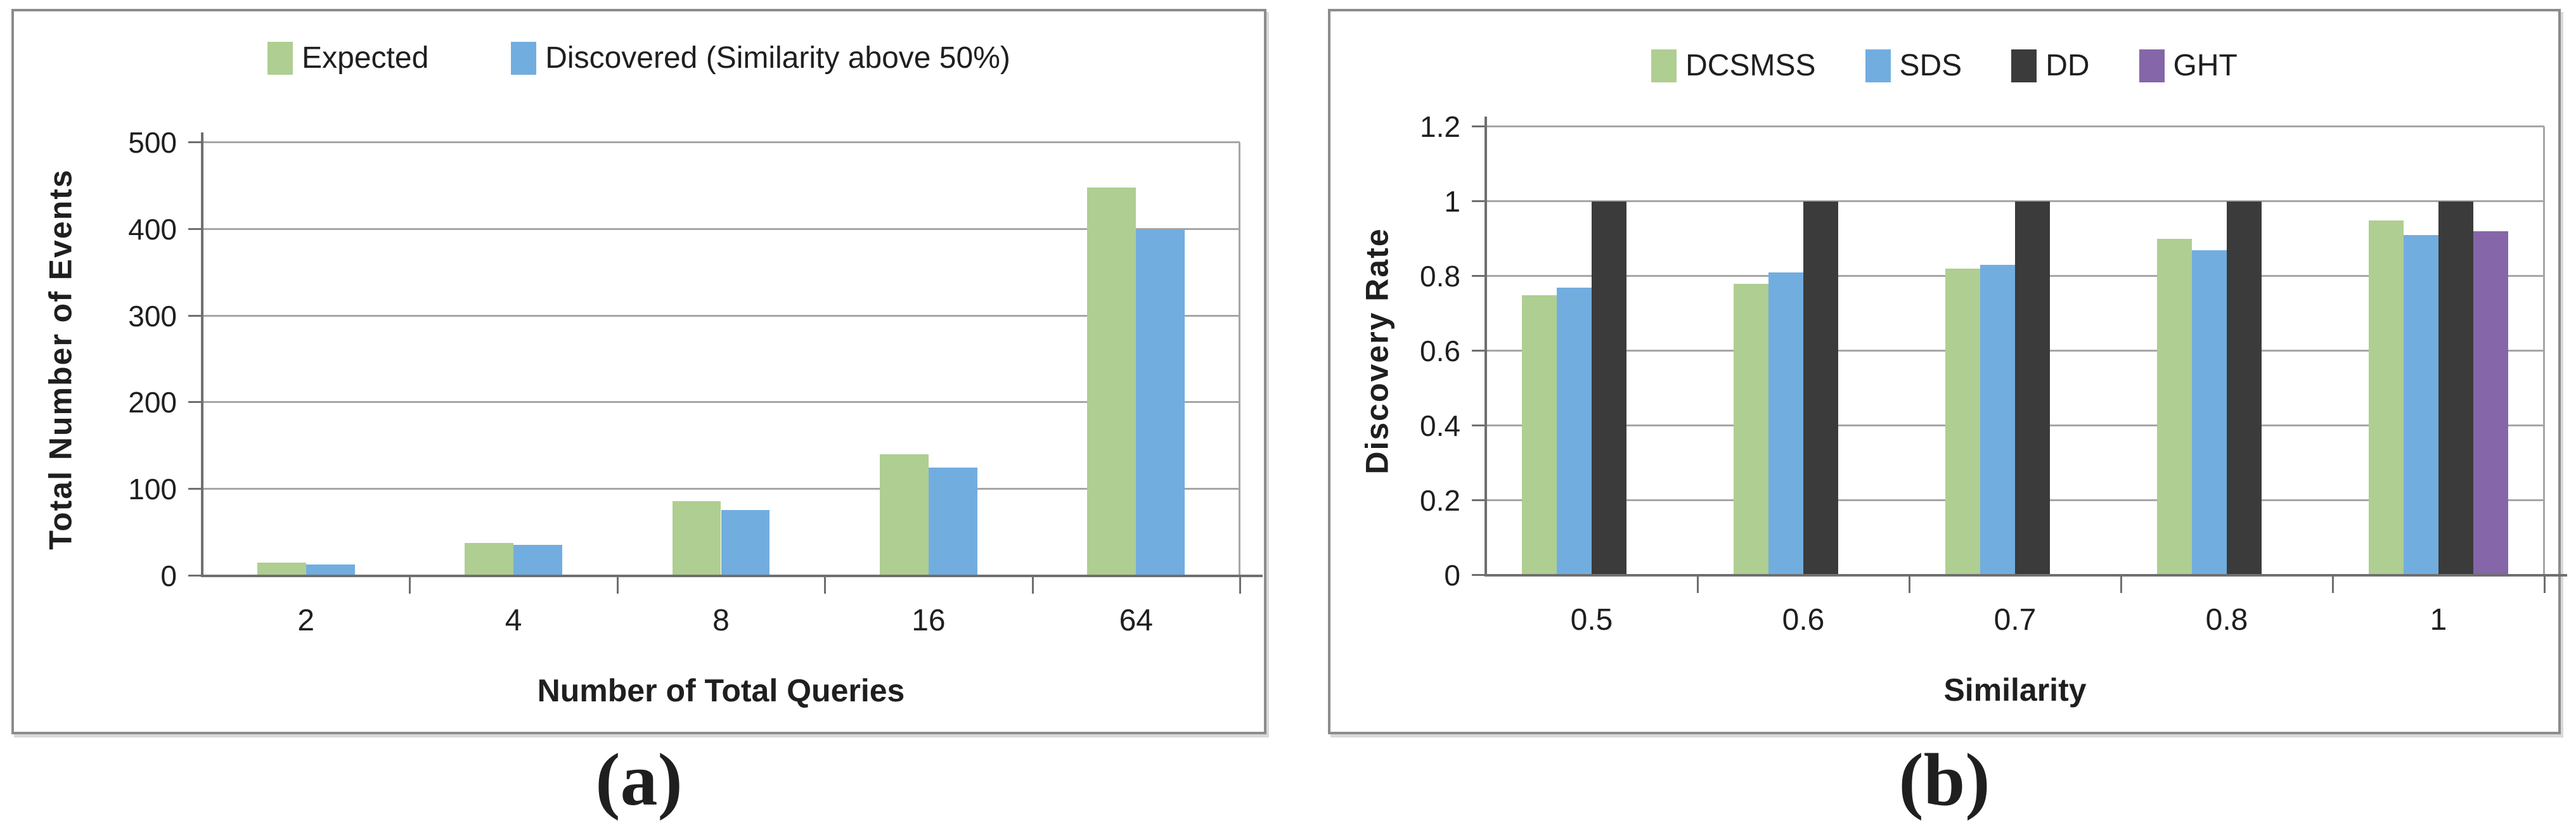 Image resolution: width=2576 pixels, height=823 pixels. What do you see at coordinates (1136, 620) in the screenshot?
I see `x-tick-label: 64` at bounding box center [1136, 620].